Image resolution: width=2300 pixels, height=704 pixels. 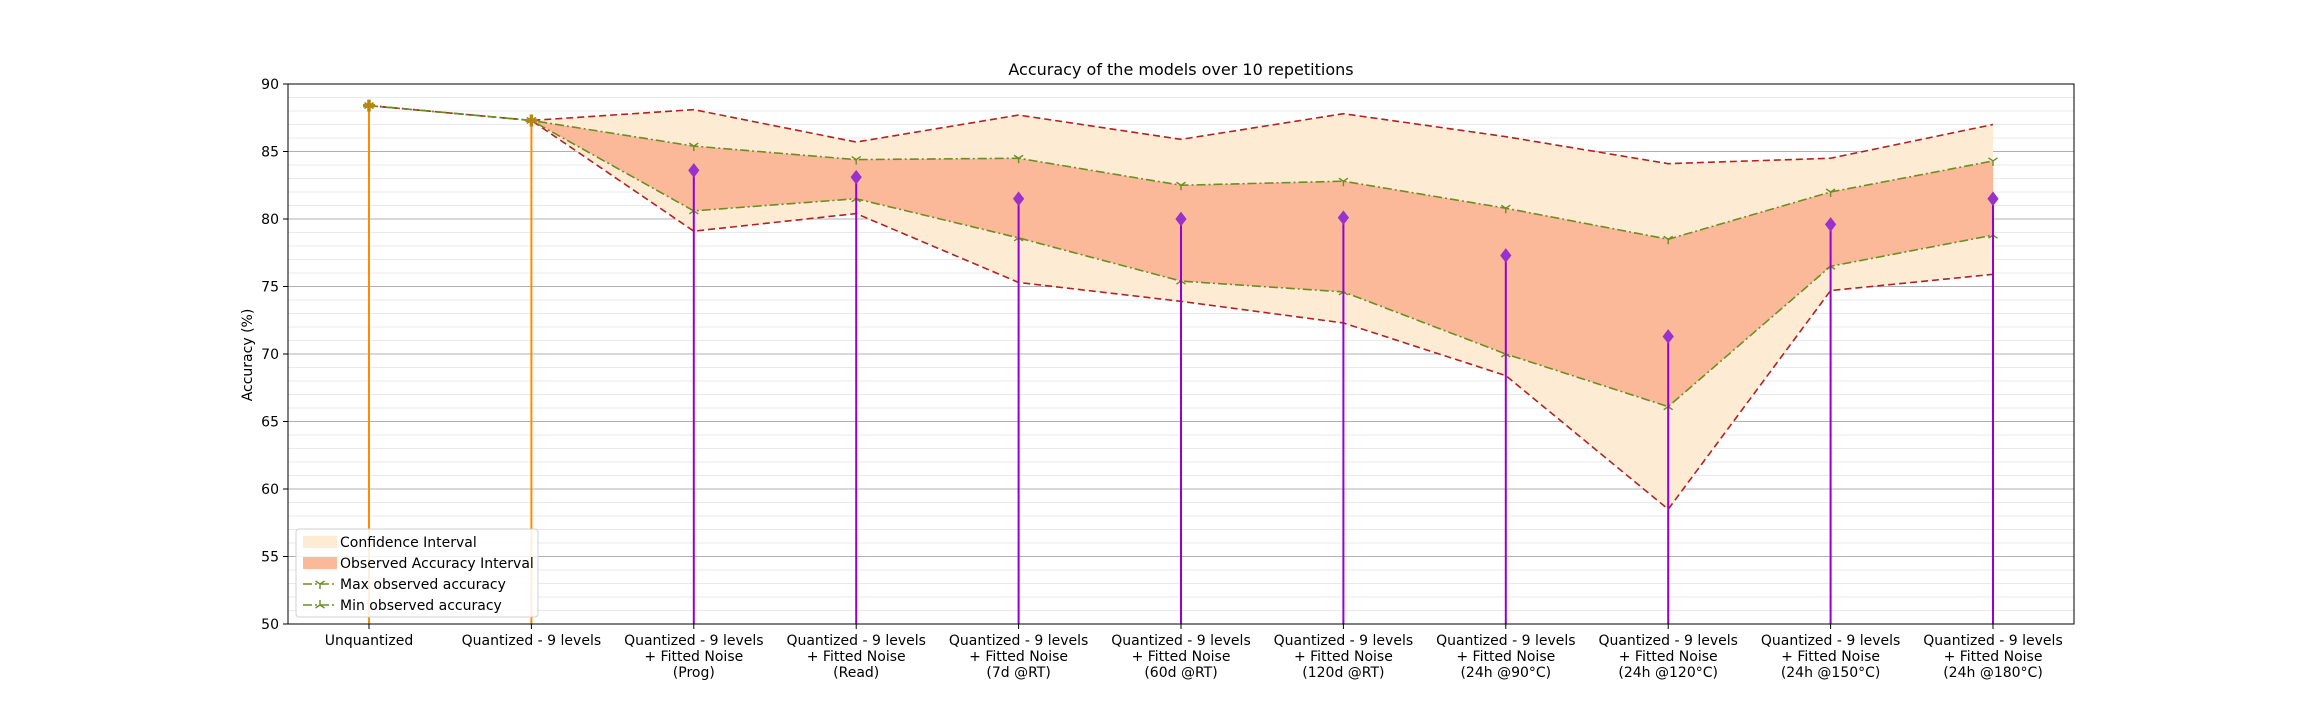 What do you see at coordinates (856, 673) in the screenshot?
I see `x-tick-label-line: (Read)` at bounding box center [856, 673].